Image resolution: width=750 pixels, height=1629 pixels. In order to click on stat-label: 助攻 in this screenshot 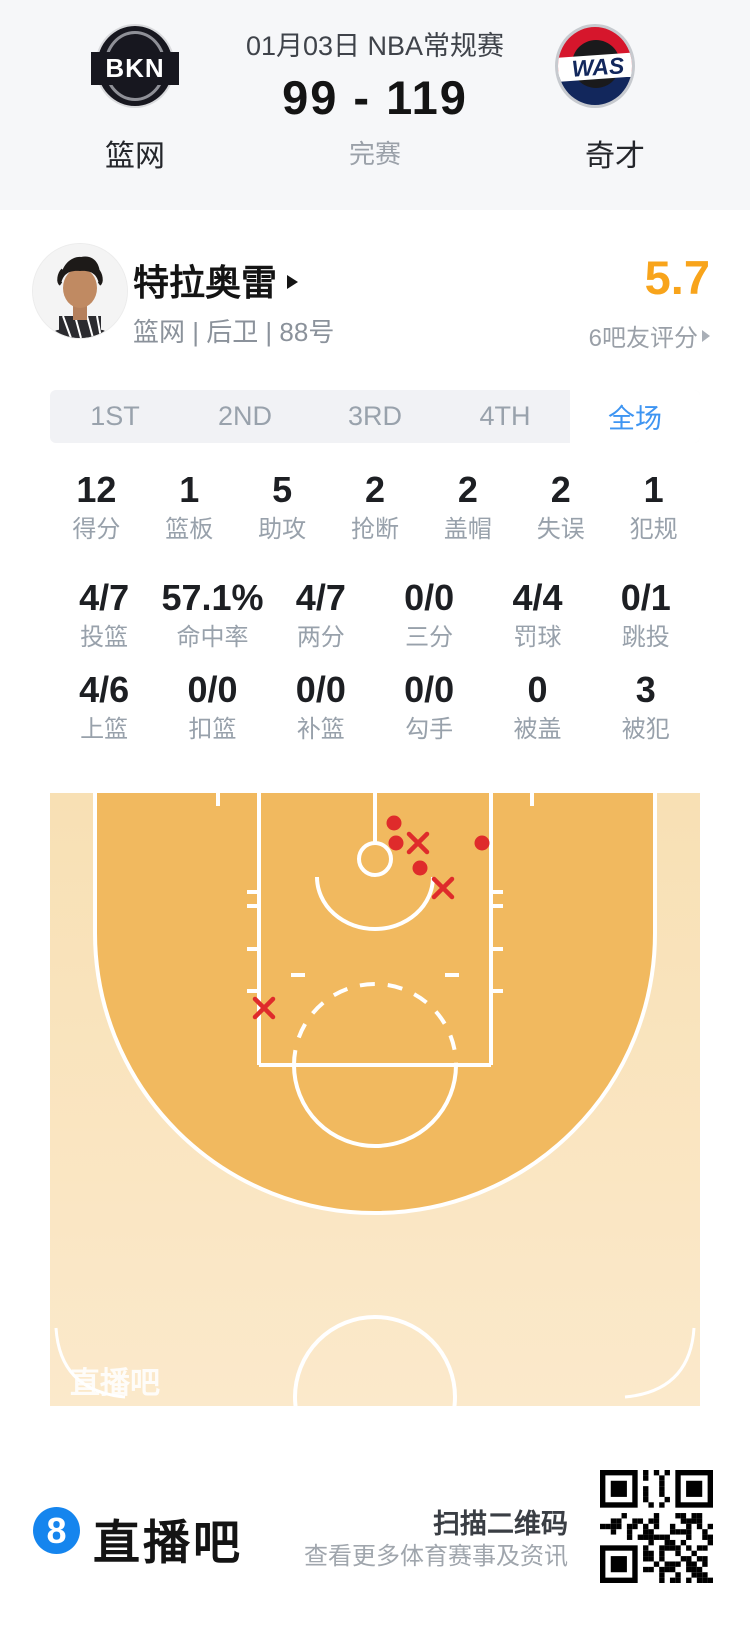, I will do `click(282, 529)`.